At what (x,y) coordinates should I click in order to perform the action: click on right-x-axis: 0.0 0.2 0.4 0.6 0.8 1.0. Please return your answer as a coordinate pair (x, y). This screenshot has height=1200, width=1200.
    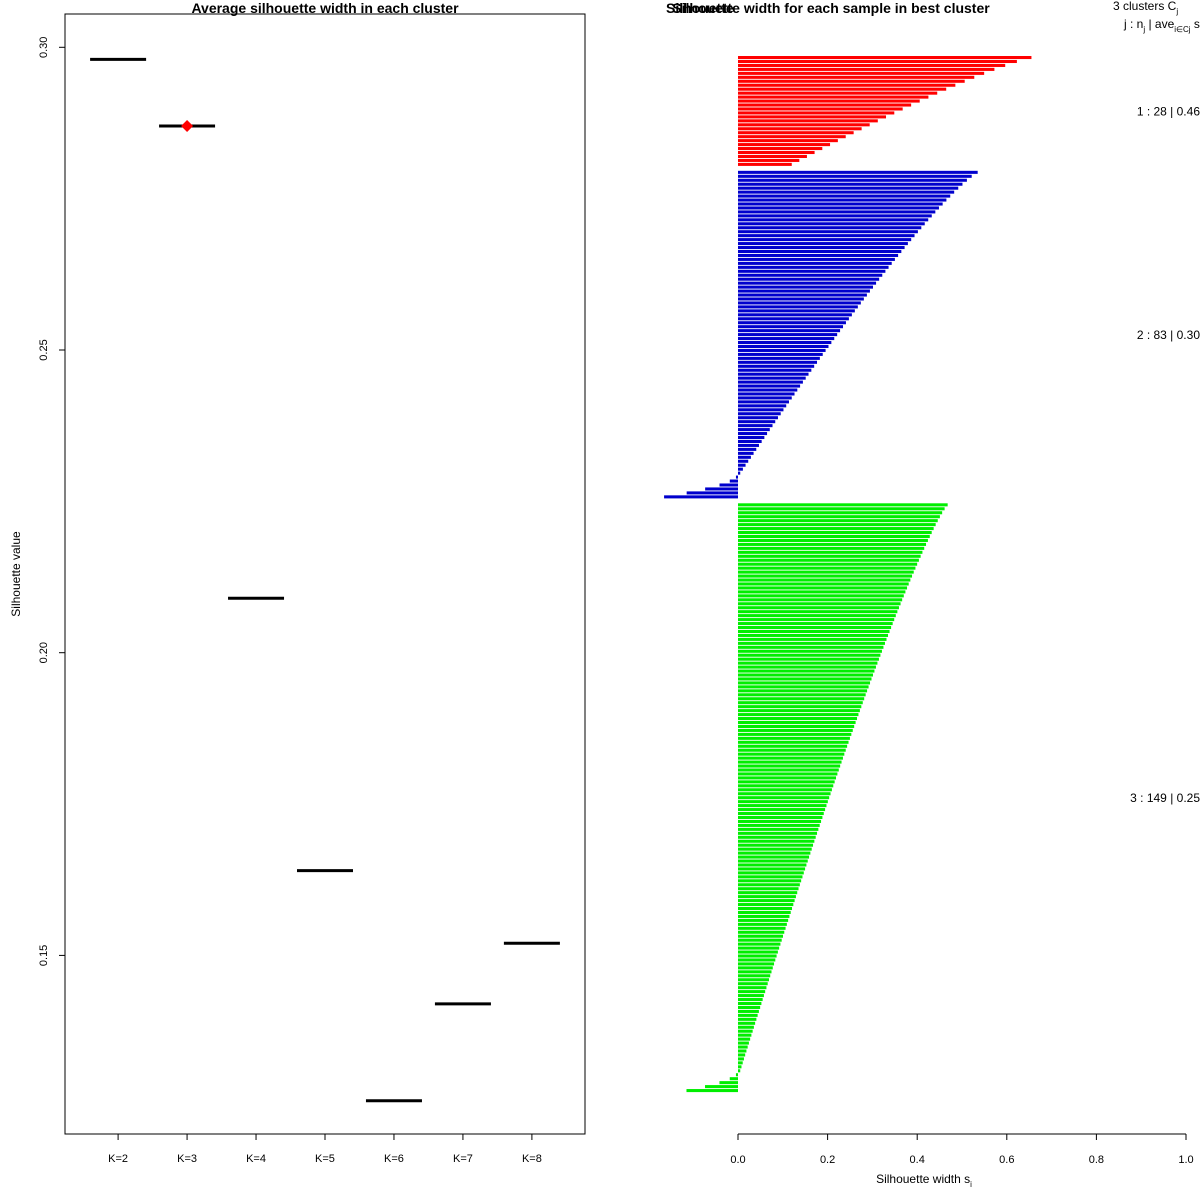
    Looking at the image, I should click on (962, 1149).